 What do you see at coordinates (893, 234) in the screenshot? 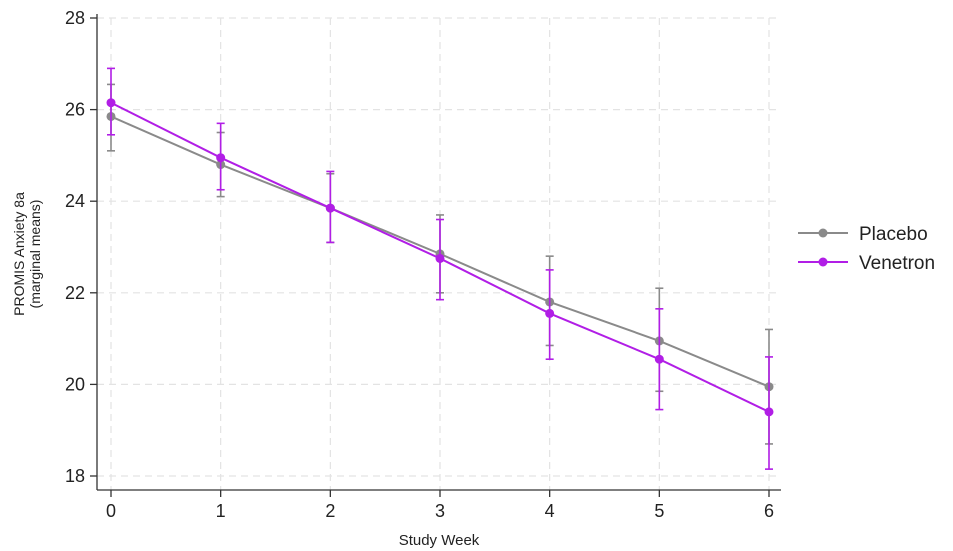
I see `legend-label-placebo: Placebo` at bounding box center [893, 234].